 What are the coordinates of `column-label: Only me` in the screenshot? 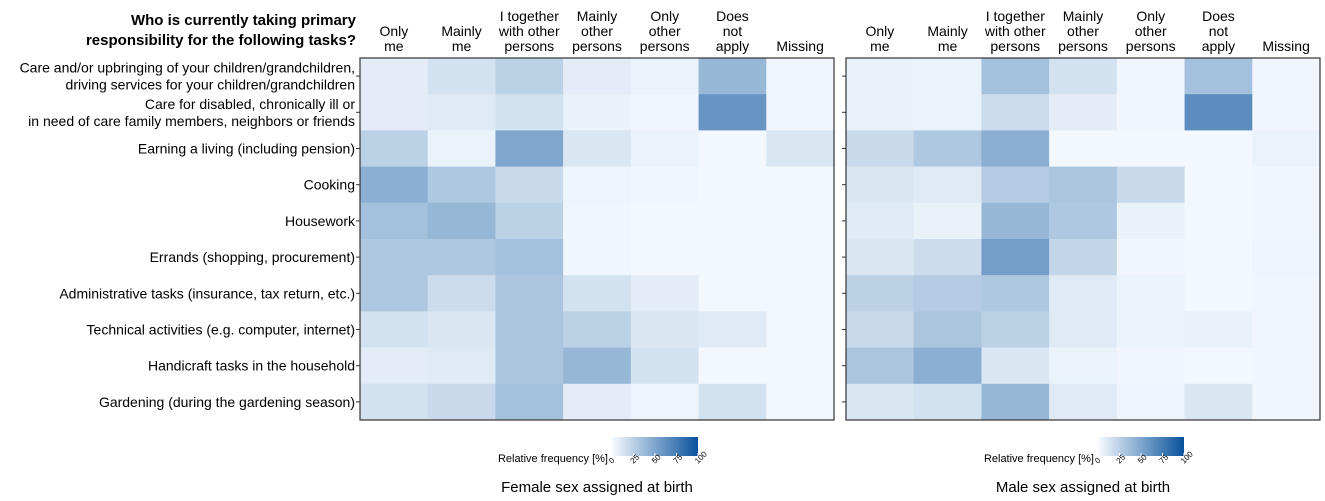 It's located at (879, 38).